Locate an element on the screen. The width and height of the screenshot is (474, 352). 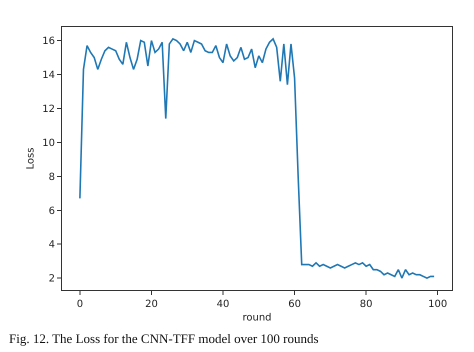
x-tick-label: 40 is located at coordinates (223, 304).